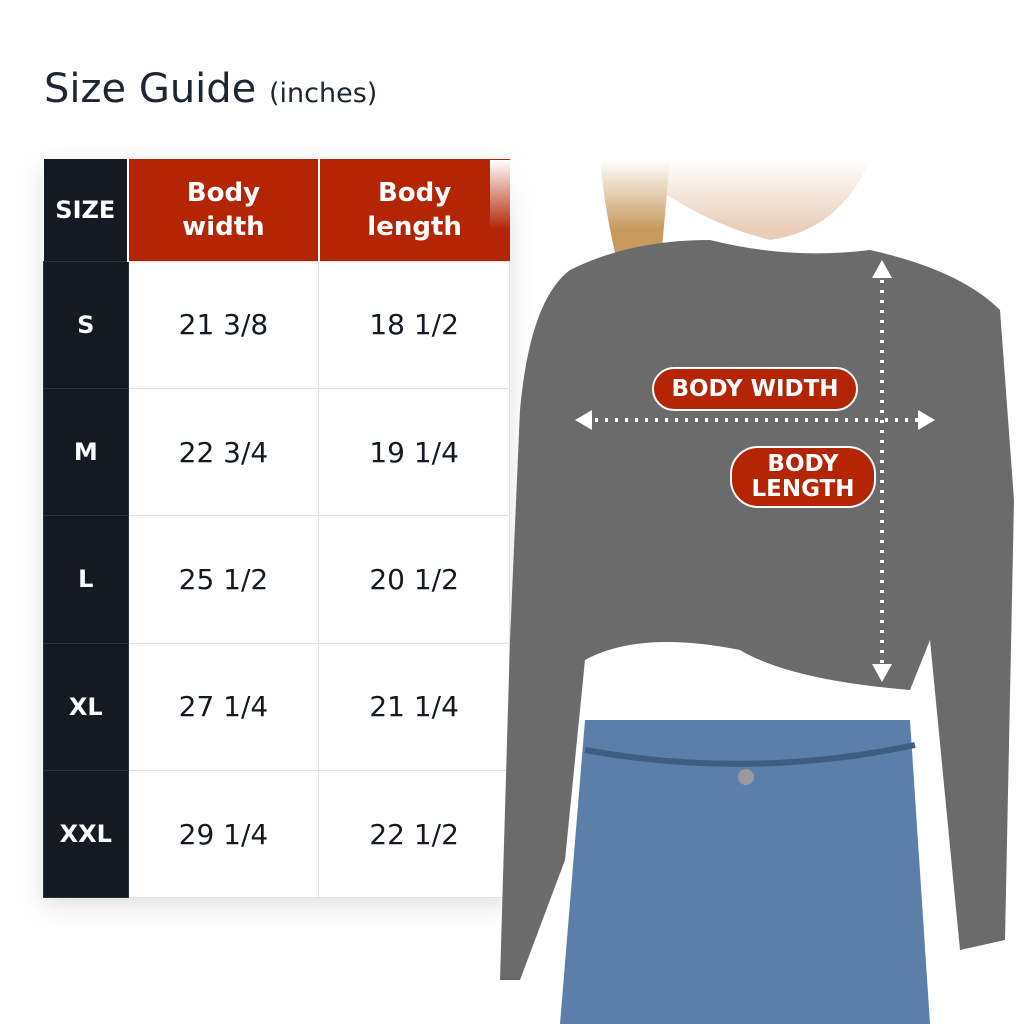  What do you see at coordinates (882, 673) in the screenshot?
I see `arrow-down-icon` at bounding box center [882, 673].